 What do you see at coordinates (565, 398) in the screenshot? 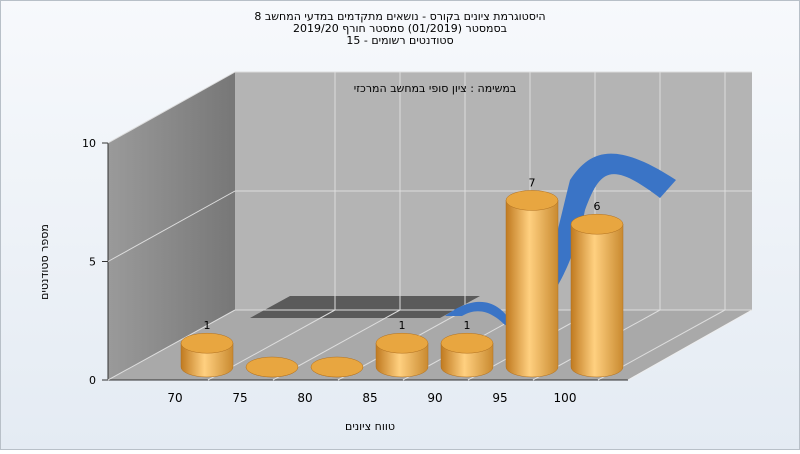
I see `x-tick-label: 100` at bounding box center [565, 398].